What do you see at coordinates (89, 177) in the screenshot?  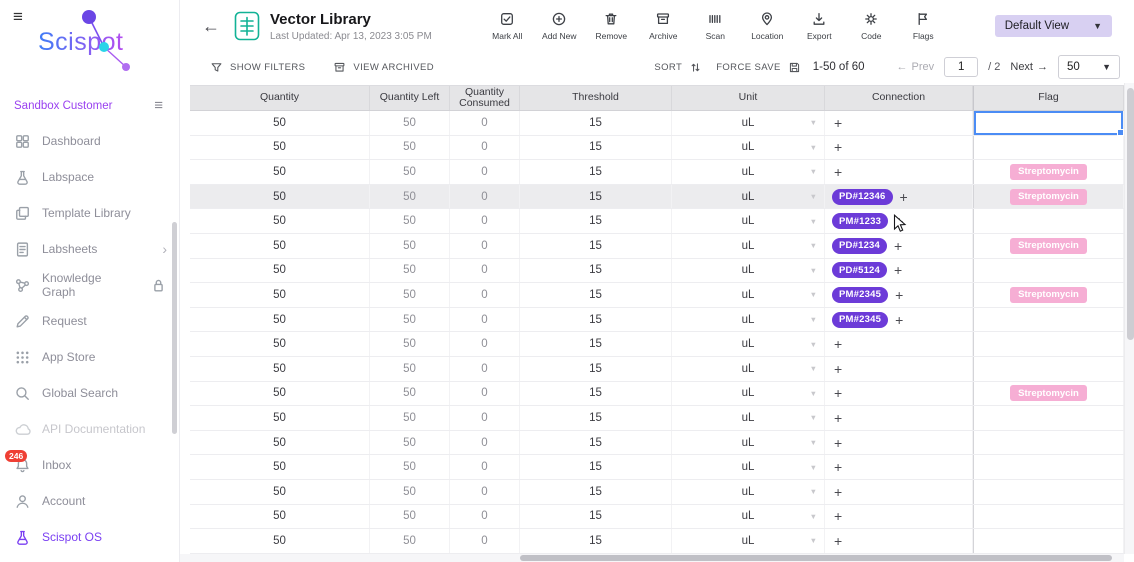 I see `sidebar-item-labspace: Labspace` at bounding box center [89, 177].